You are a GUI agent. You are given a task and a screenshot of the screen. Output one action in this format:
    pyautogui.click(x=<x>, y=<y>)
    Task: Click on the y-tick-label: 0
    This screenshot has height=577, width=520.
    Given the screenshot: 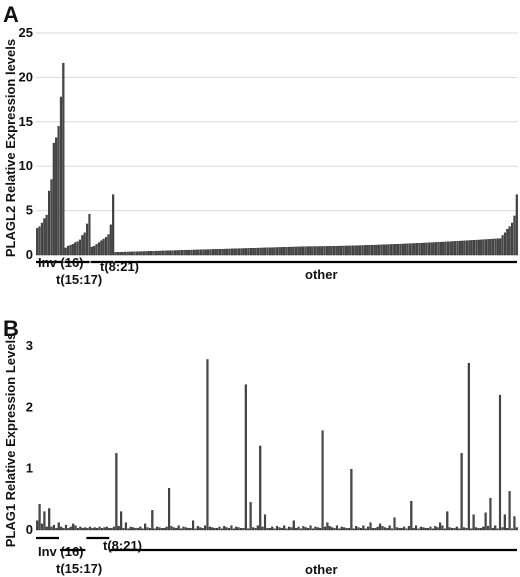 What is the action you would take?
    pyautogui.click(x=29, y=254)
    